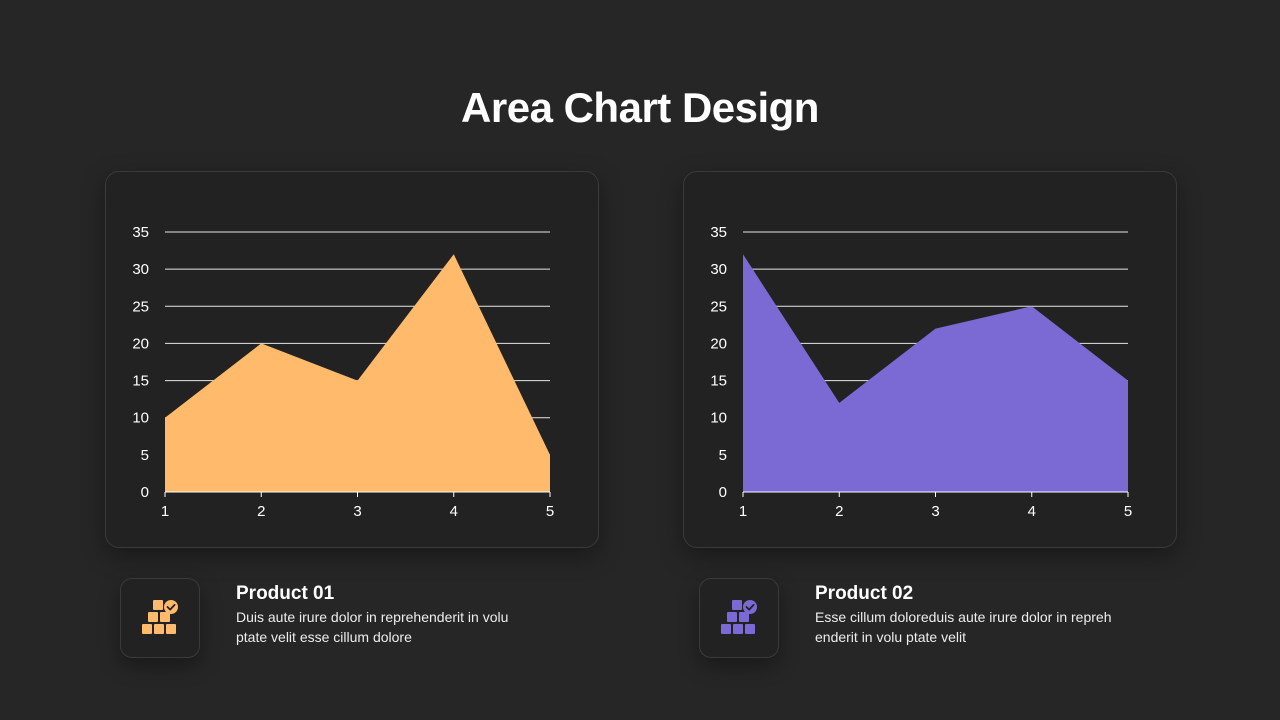 This screenshot has height=720, width=1280. Describe the element at coordinates (285, 593) in the screenshot. I see `product-1-title: Product 01` at that location.